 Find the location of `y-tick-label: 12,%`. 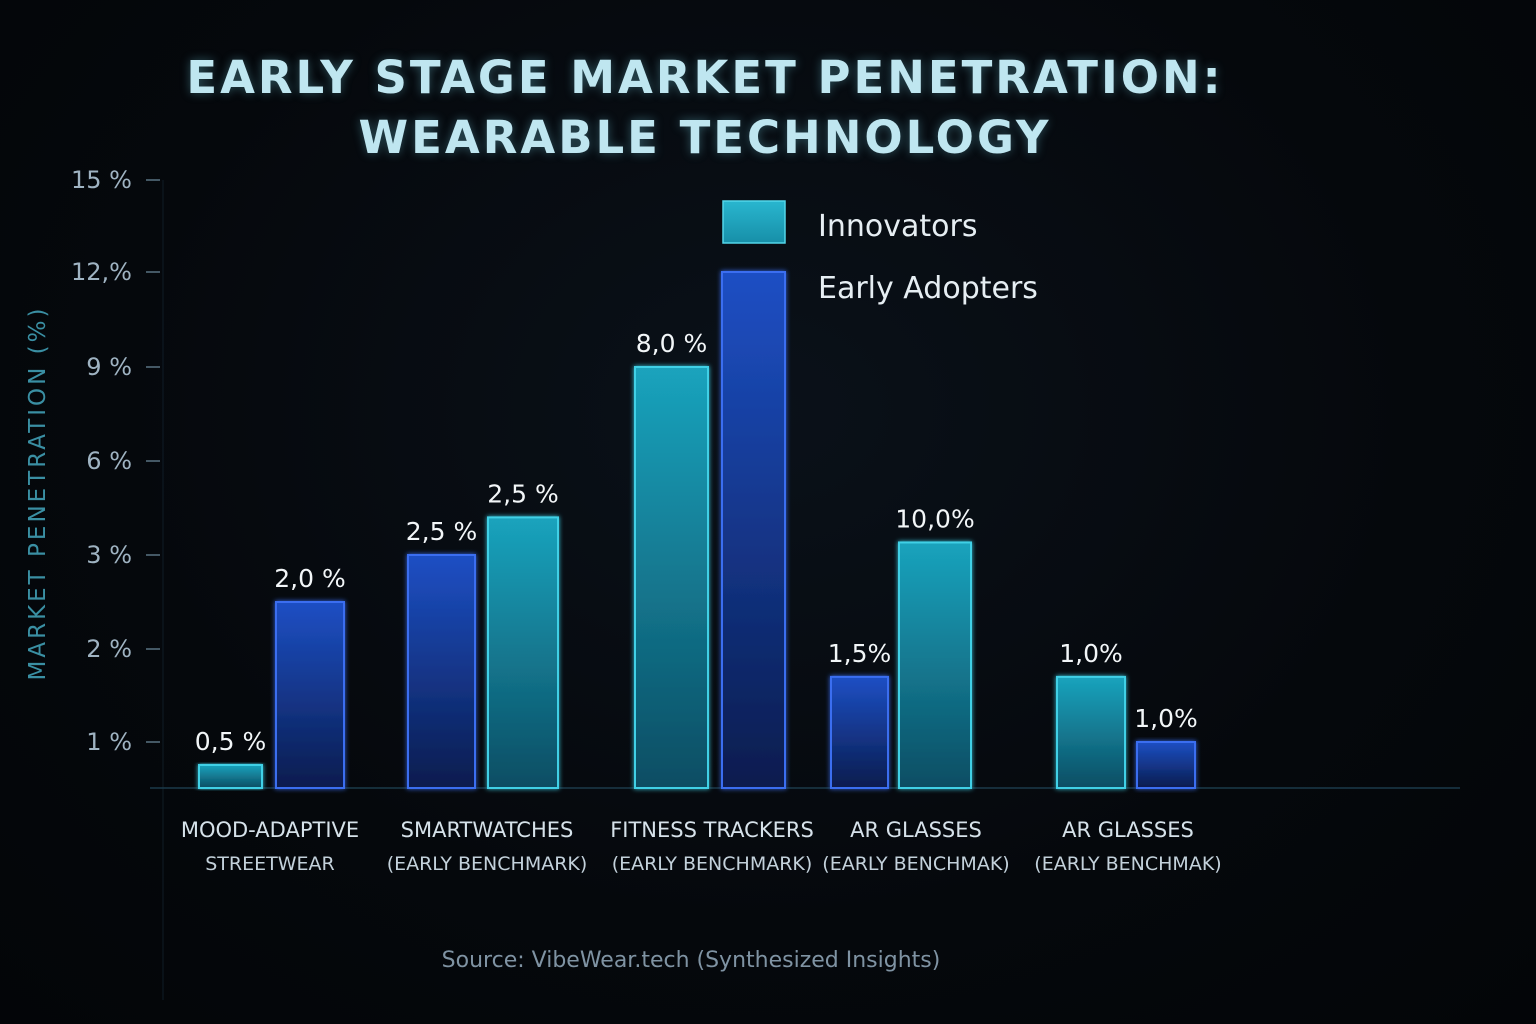

y-tick-label: 12,% is located at coordinates (101, 272).